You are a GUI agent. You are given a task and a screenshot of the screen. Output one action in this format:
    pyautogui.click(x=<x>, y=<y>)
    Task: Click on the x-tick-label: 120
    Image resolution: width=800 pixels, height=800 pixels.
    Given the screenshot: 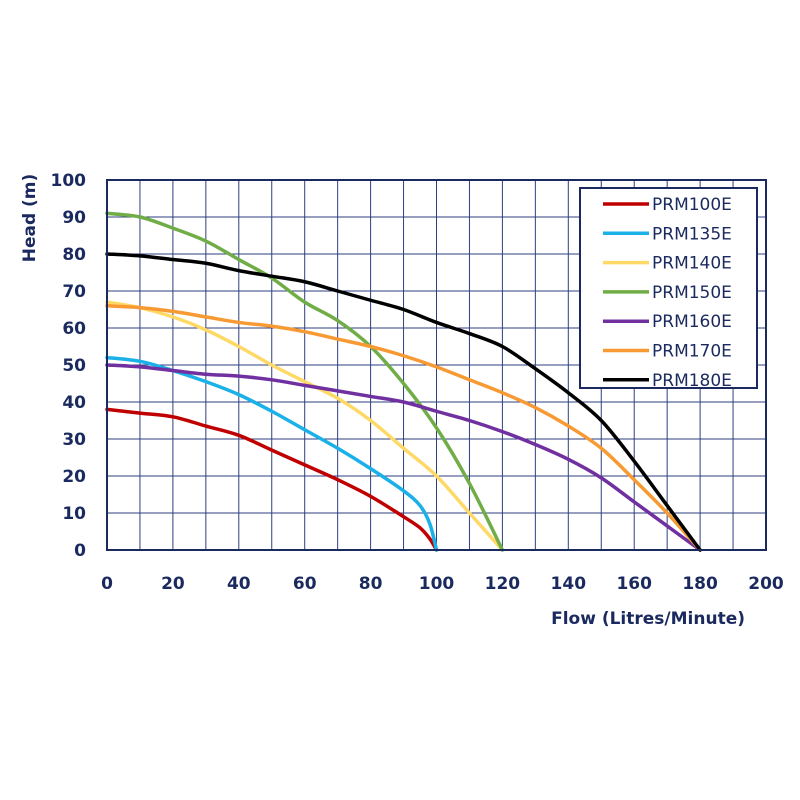 What is the action you would take?
    pyautogui.click(x=503, y=584)
    